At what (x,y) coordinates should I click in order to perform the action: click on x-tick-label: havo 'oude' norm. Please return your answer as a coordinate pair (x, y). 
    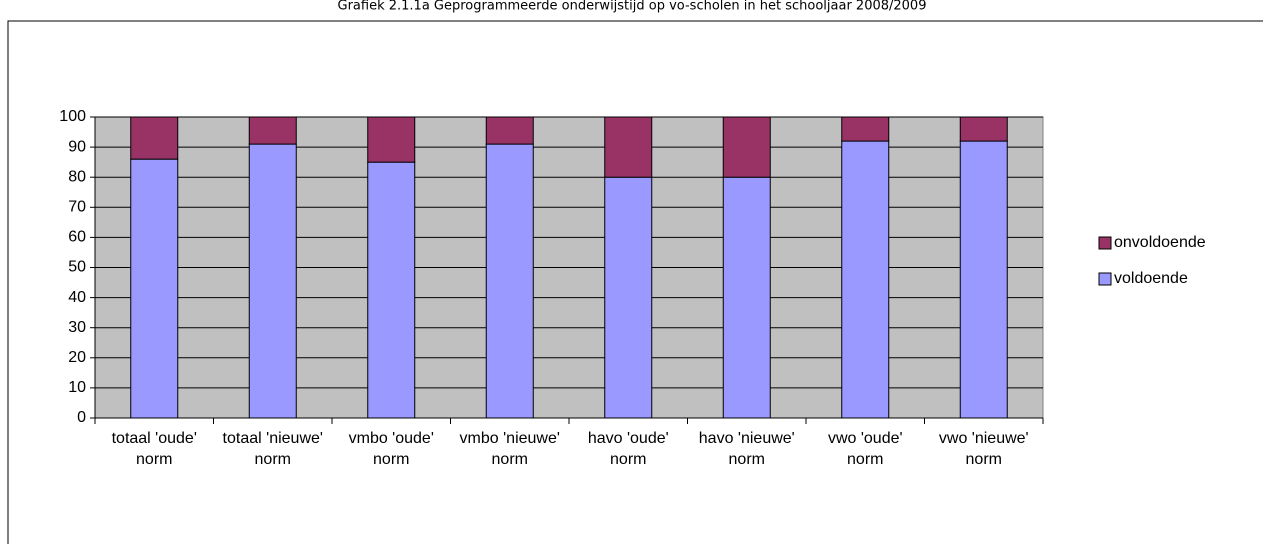
    Looking at the image, I should click on (628, 449).